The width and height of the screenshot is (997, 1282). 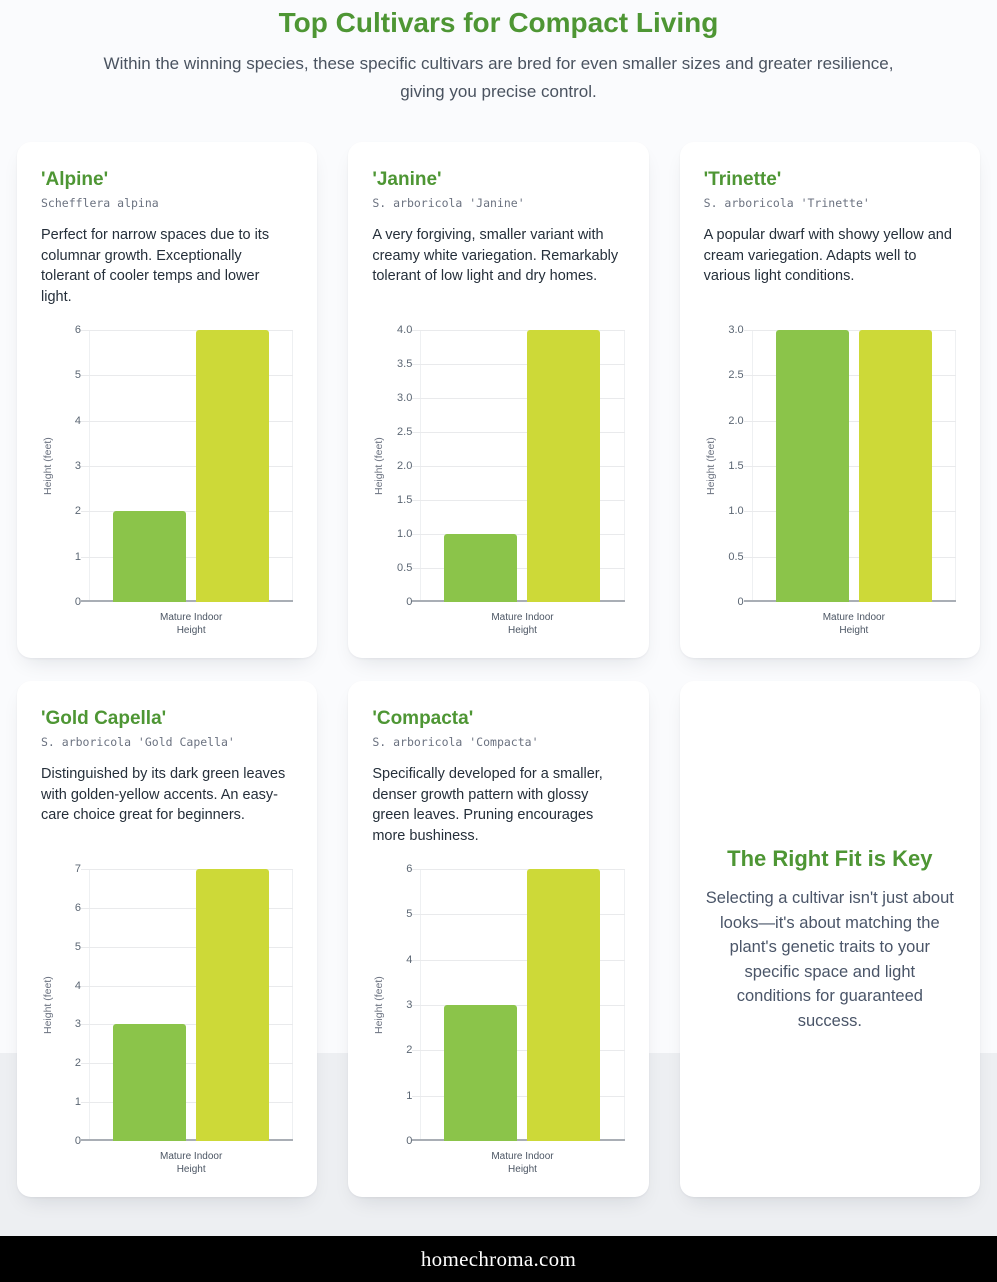 What do you see at coordinates (68, 1005) in the screenshot?
I see `y-axis-ticks: 7 6 5 4 3 2 1 0` at bounding box center [68, 1005].